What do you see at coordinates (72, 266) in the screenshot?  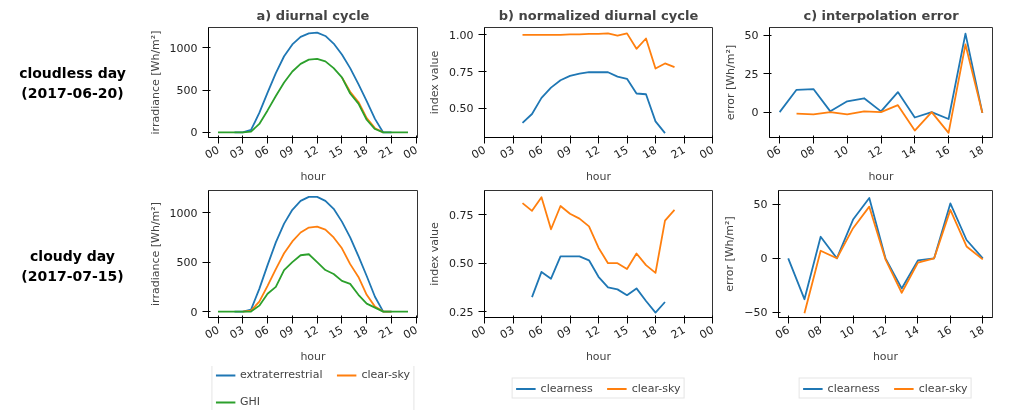 I see `text: cloudy day (2017-07-15)` at bounding box center [72, 266].